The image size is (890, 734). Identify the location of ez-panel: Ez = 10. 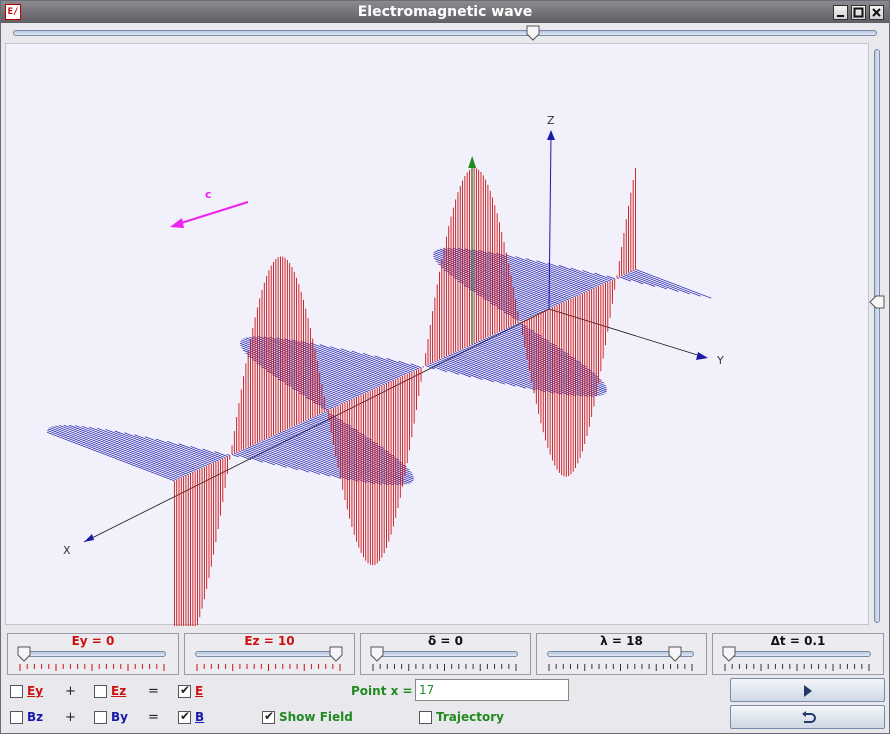
(269, 654).